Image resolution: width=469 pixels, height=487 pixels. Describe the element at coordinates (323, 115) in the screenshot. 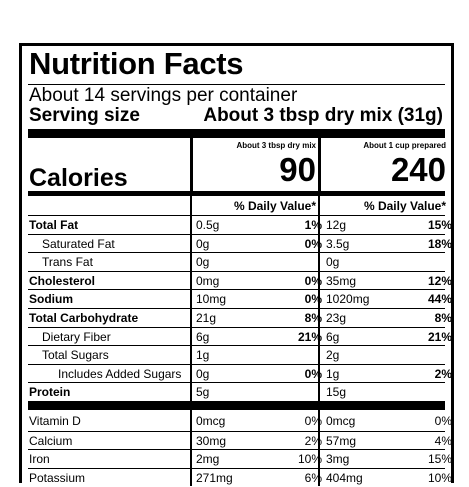

I see `serving-size-value: About 3 tbsp dry mix (31g)` at that location.